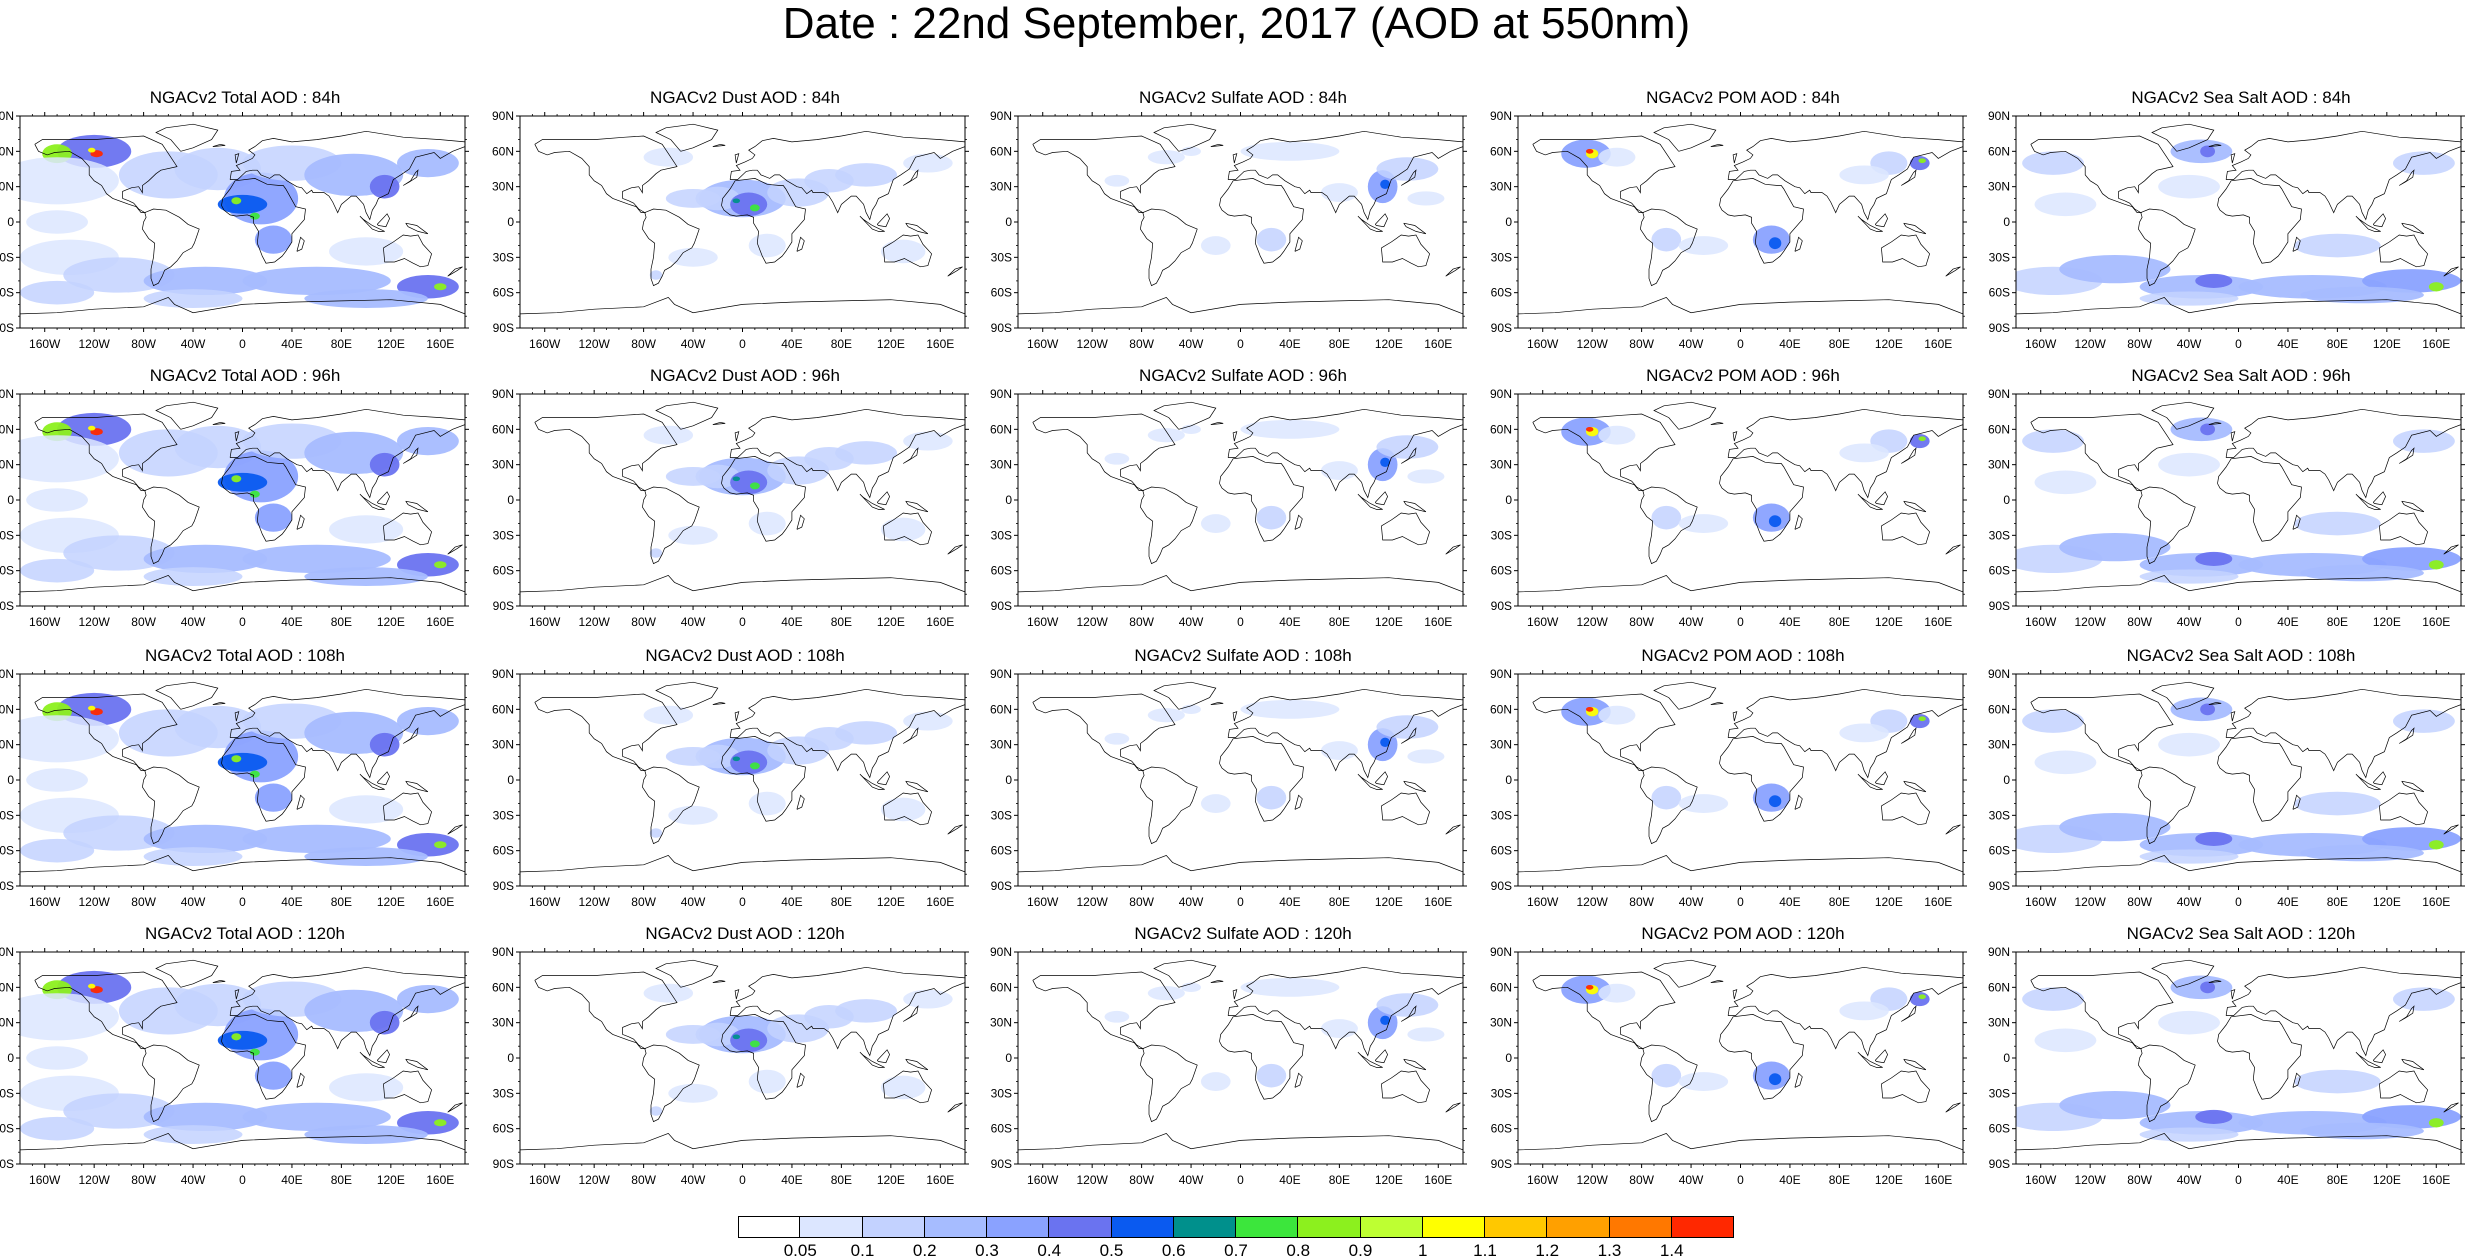  Describe the element at coordinates (745, 655) in the screenshot. I see `panel-title: NGACv2 Dust AOD : 108h` at that location.